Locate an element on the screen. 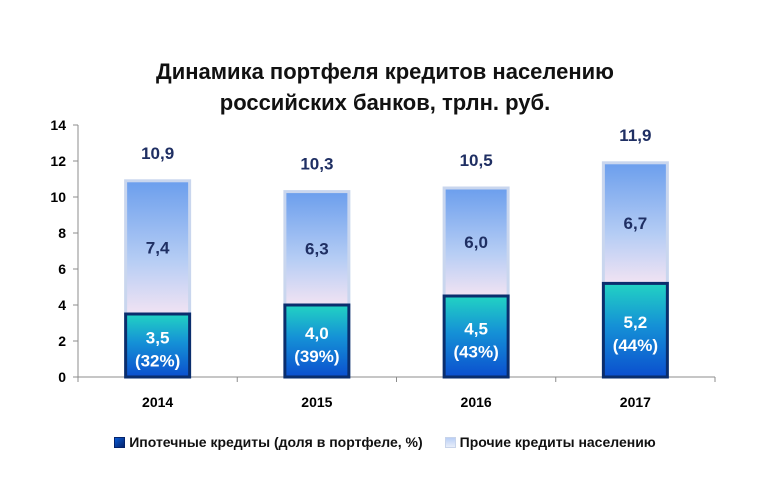 The width and height of the screenshot is (770, 480). bar-mortgage-2017 is located at coordinates (635, 330).